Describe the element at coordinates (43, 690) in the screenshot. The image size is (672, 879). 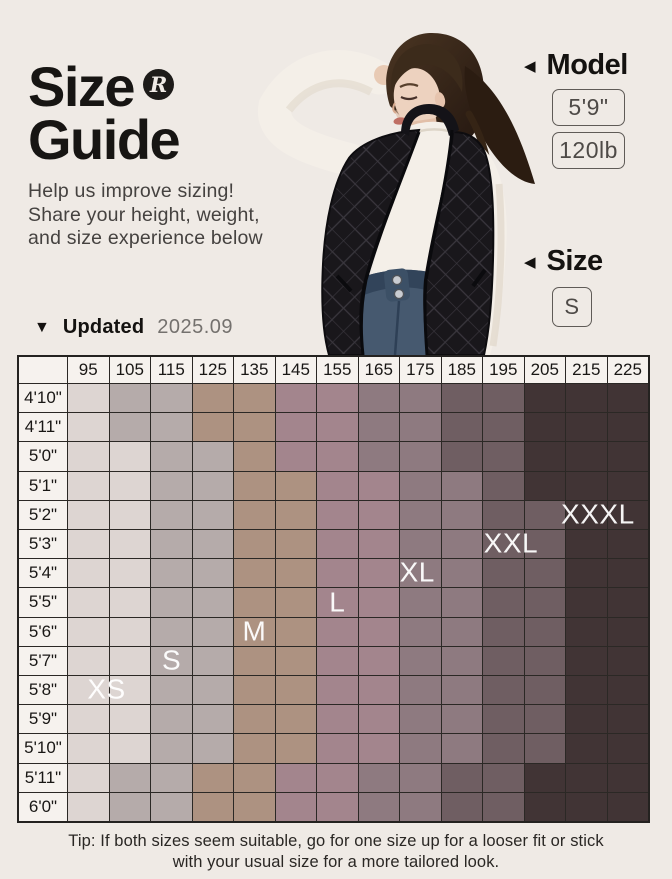
I see `height-header-cell: 5'8"` at that location.